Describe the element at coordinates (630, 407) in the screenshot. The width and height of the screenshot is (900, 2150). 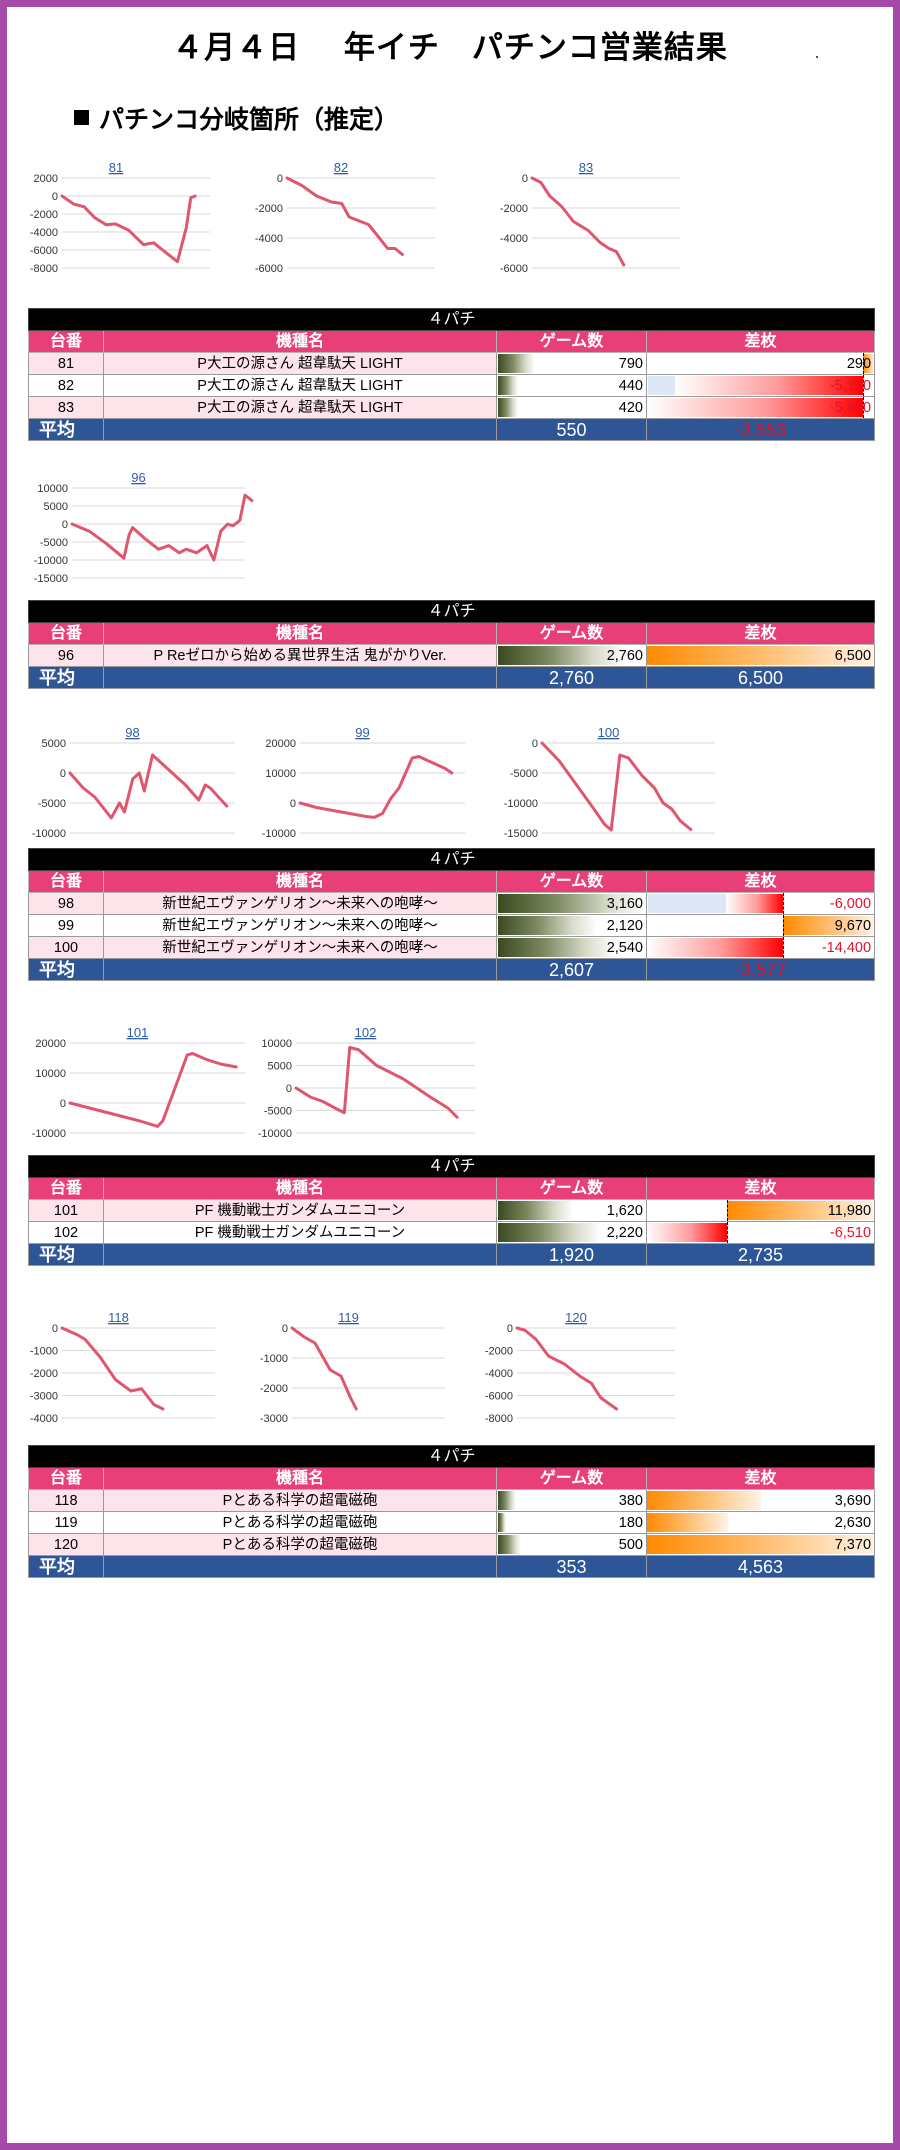
I see `games-value: 420` at that location.